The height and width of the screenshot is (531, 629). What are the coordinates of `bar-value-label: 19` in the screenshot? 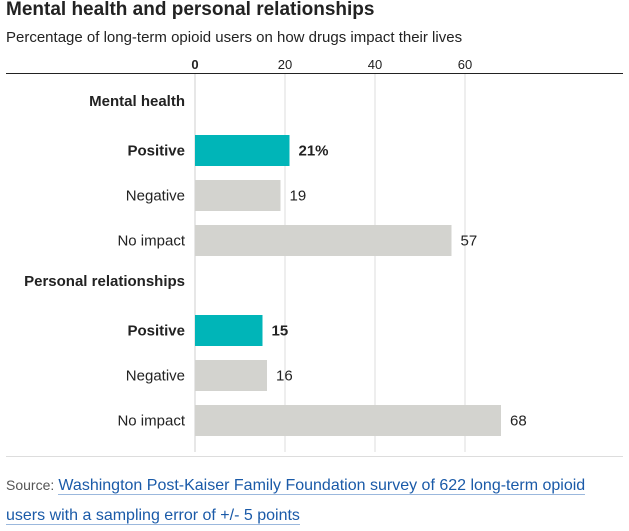 It's located at (298, 196).